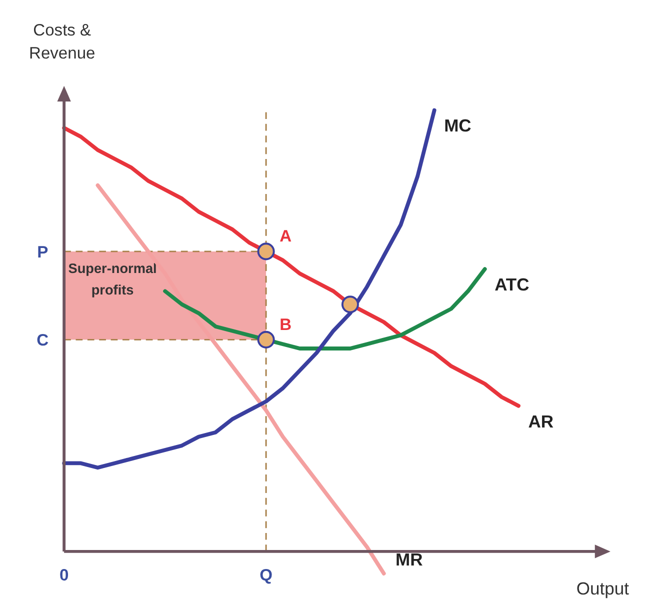  What do you see at coordinates (62, 41) in the screenshot?
I see `y-axis-title: Costs & Revenue` at bounding box center [62, 41].